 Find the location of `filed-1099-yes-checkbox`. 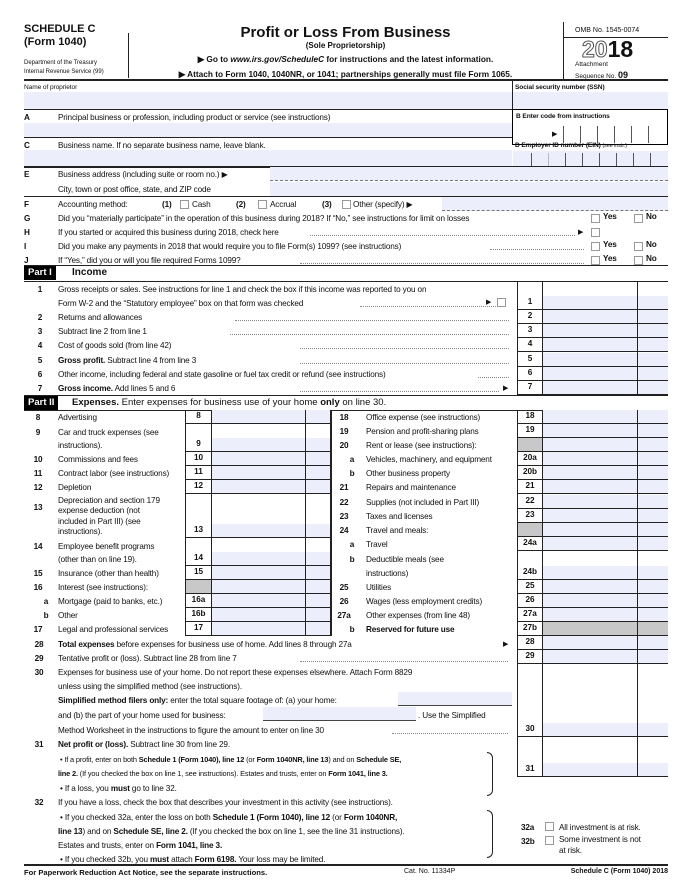

filed-1099-yes-checkbox is located at coordinates (595, 260).